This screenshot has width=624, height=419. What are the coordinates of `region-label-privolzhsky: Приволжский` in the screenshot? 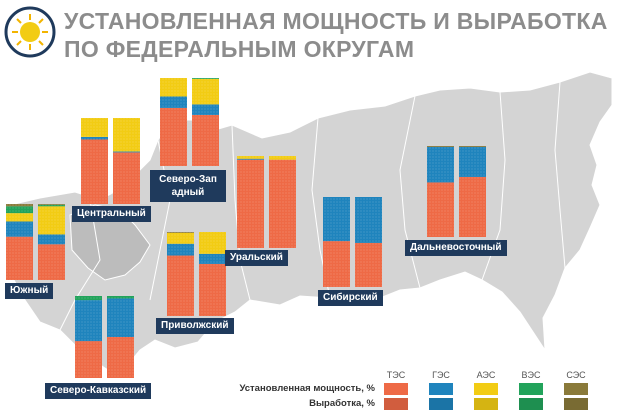 It's located at (195, 326).